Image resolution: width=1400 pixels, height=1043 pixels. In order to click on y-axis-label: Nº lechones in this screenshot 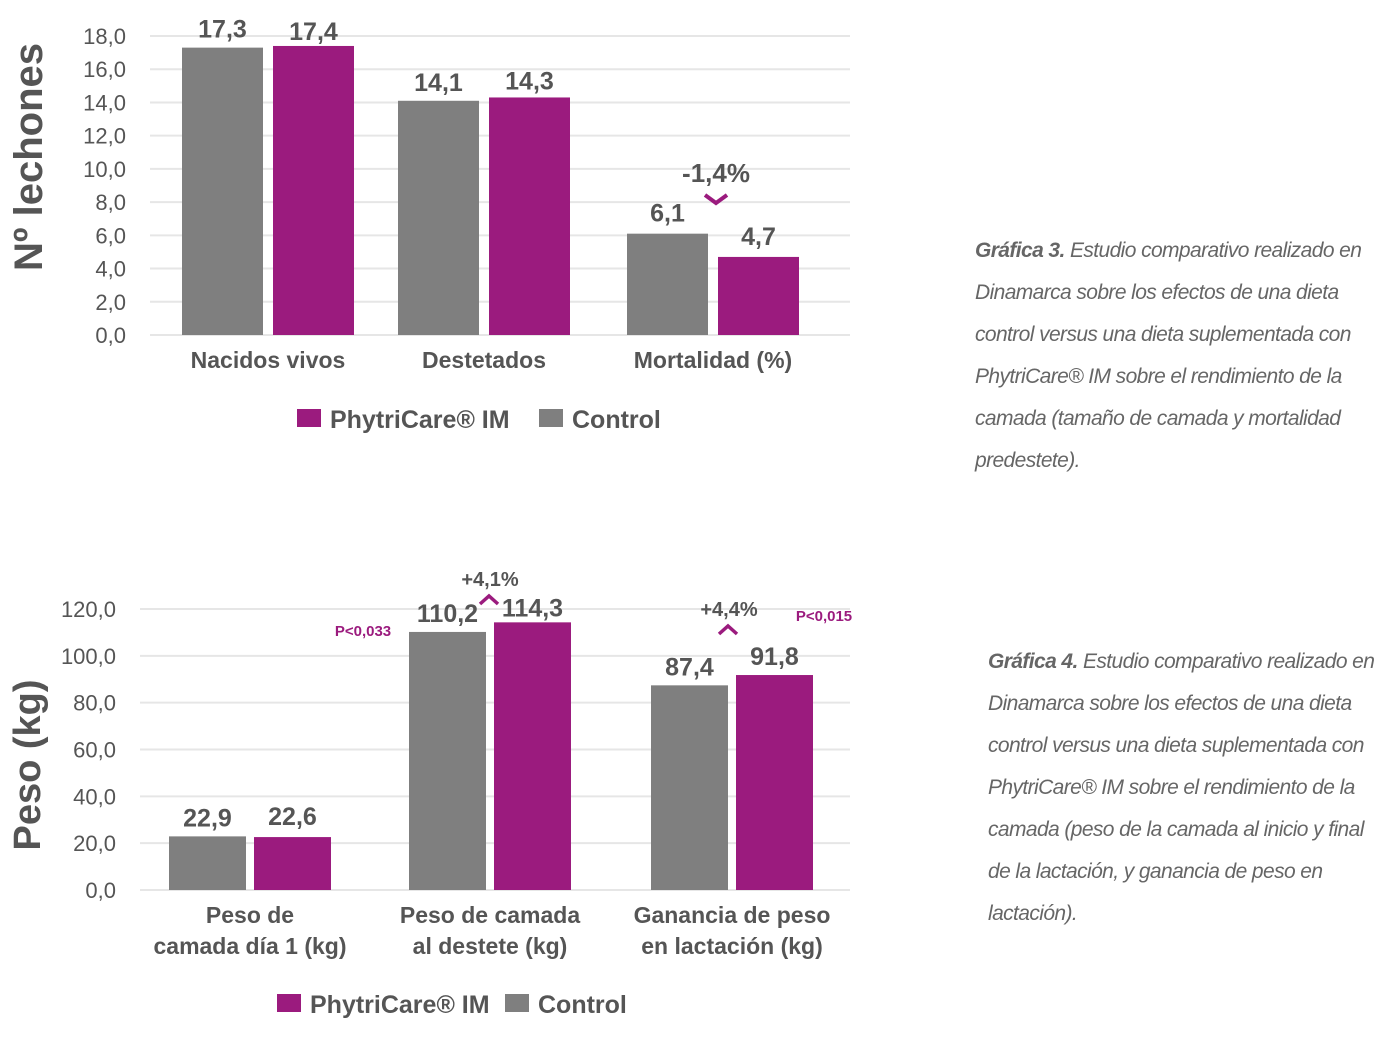, I will do `click(29, 157)`.